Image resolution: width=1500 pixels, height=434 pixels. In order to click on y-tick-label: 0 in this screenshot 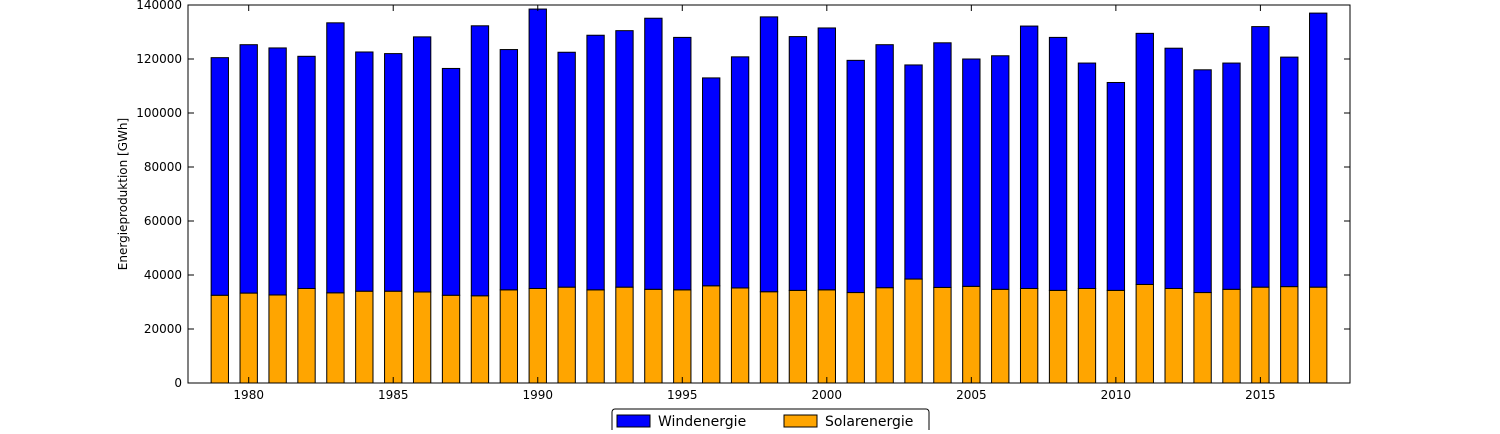, I will do `click(178, 383)`.